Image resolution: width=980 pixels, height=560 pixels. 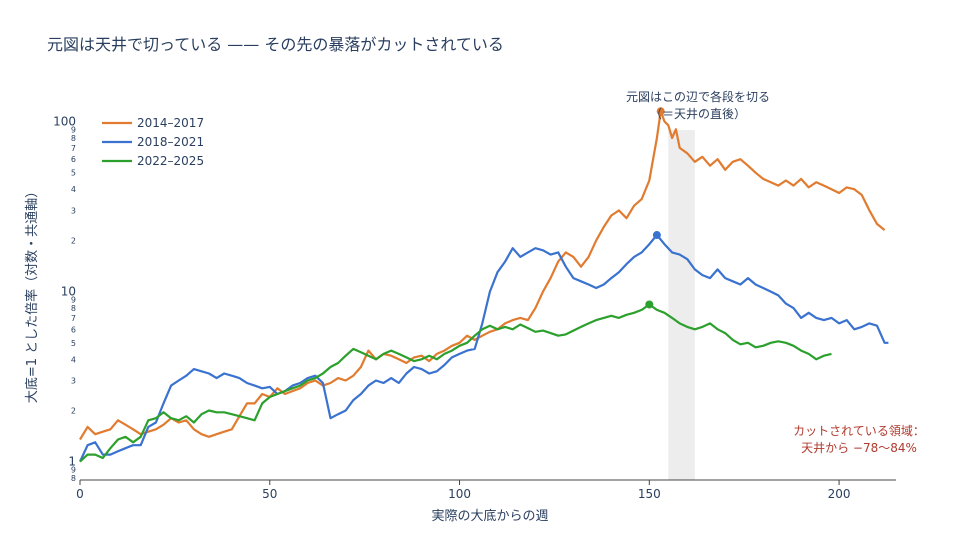 I want to click on annotation-cut-region-line1: カットされている領域：, so click(x=859, y=430).